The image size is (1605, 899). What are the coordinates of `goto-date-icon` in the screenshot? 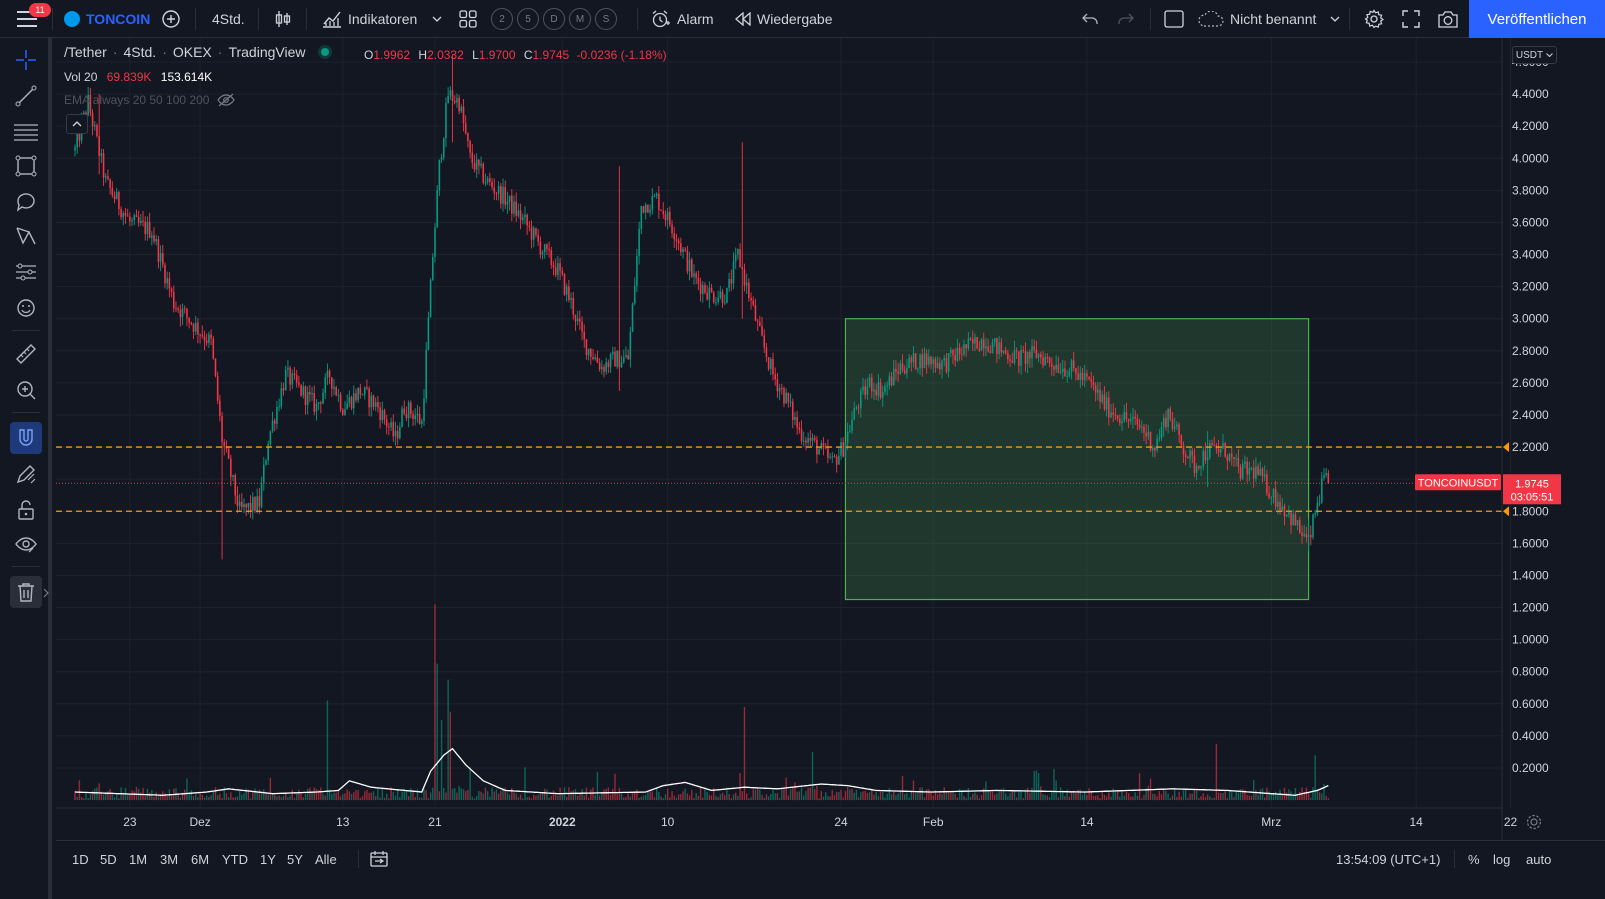 It's located at (379, 860).